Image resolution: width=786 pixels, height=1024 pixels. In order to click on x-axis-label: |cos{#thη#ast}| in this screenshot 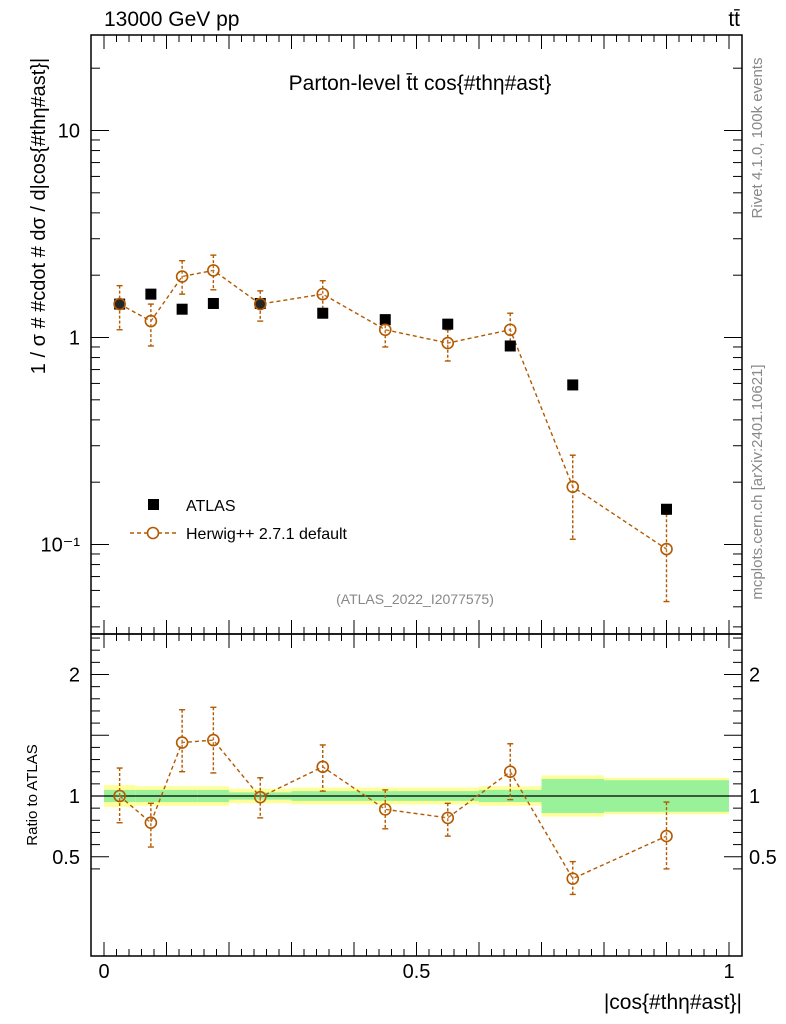, I will do `click(673, 1002)`.